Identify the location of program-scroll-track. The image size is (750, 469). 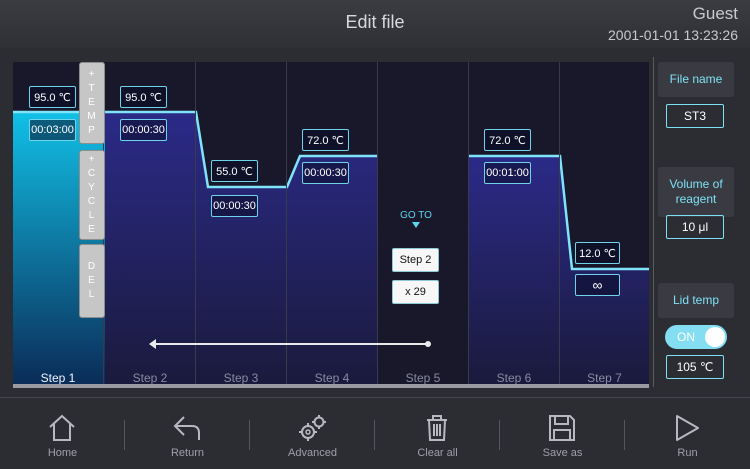
(331, 386).